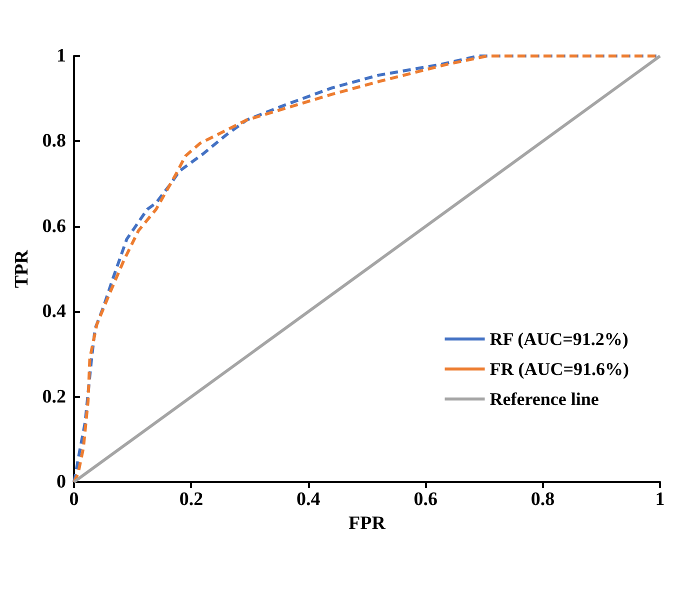  I want to click on legend-label: Reference line, so click(544, 399).